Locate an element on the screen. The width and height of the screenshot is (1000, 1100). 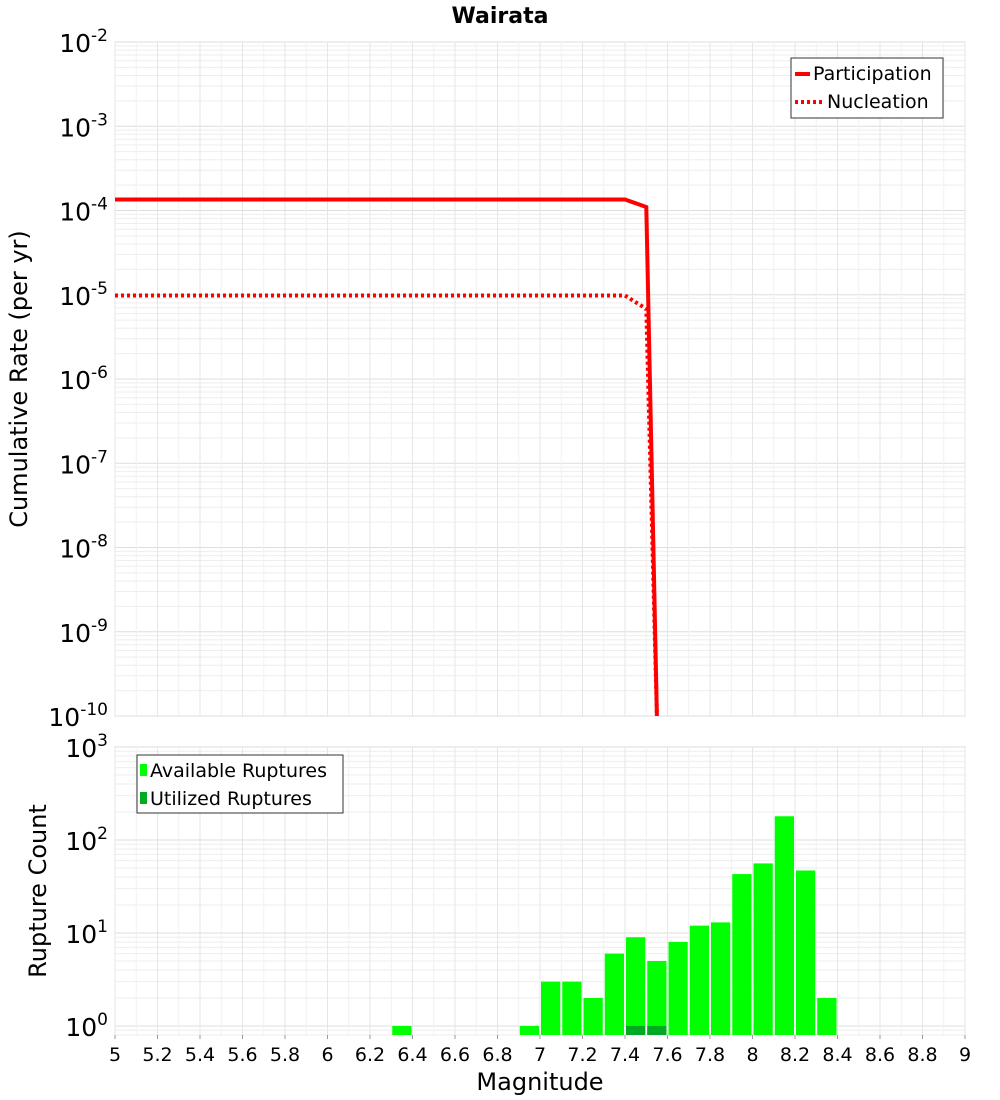
rate-legend: Participation Nucleation is located at coordinates (867, 88).